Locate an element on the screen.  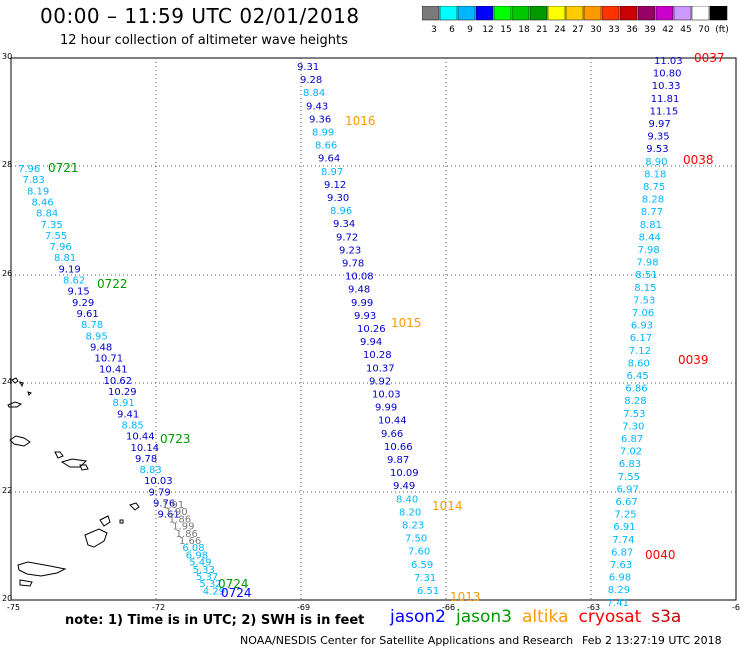
colorbar-tick: 27 is located at coordinates (577, 30).